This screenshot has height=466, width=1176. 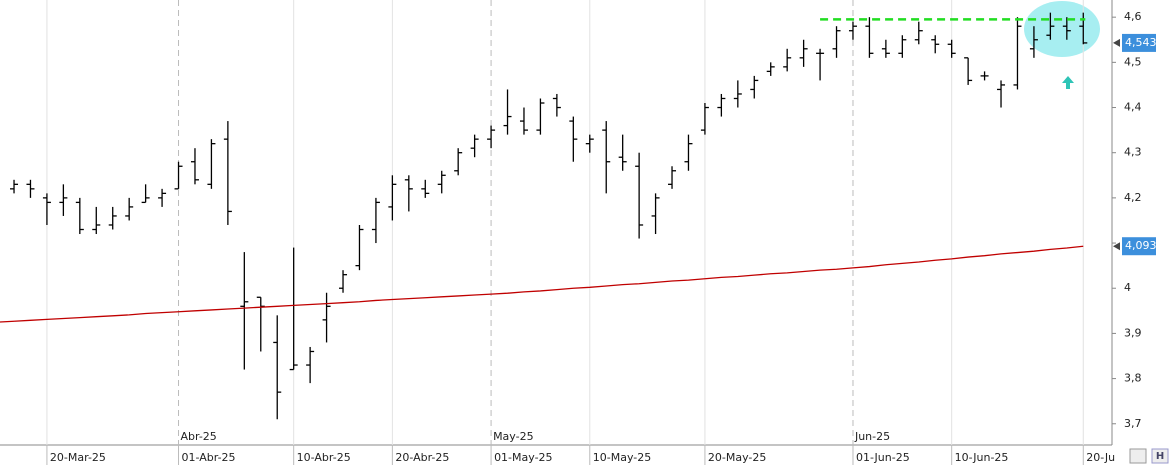 What do you see at coordinates (209, 457) in the screenshot?
I see `x-tick-label: 01-Abr-25` at bounding box center [209, 457].